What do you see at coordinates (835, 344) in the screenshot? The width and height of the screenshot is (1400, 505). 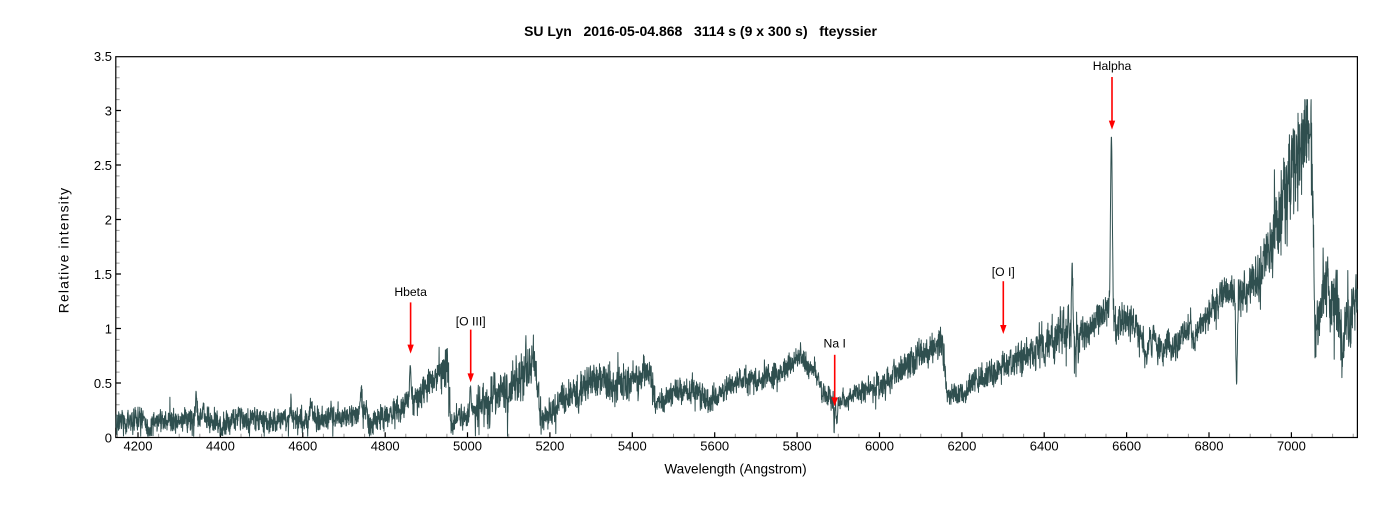 I see `svg-text: Na I` at bounding box center [835, 344].